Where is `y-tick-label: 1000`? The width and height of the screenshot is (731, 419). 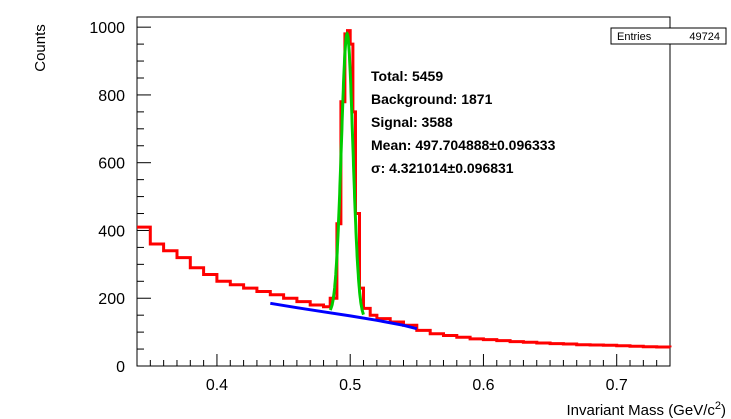
y-tick-label: 1000 is located at coordinates (107, 28).